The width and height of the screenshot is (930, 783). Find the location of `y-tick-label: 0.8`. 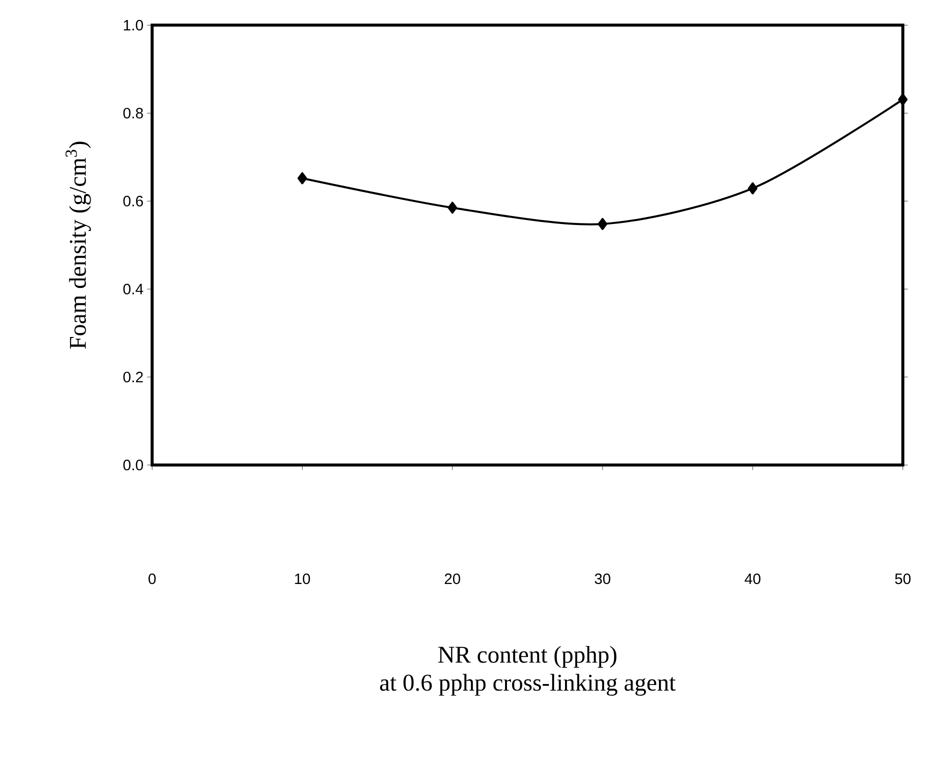

y-tick-label: 0.8 is located at coordinates (133, 113).